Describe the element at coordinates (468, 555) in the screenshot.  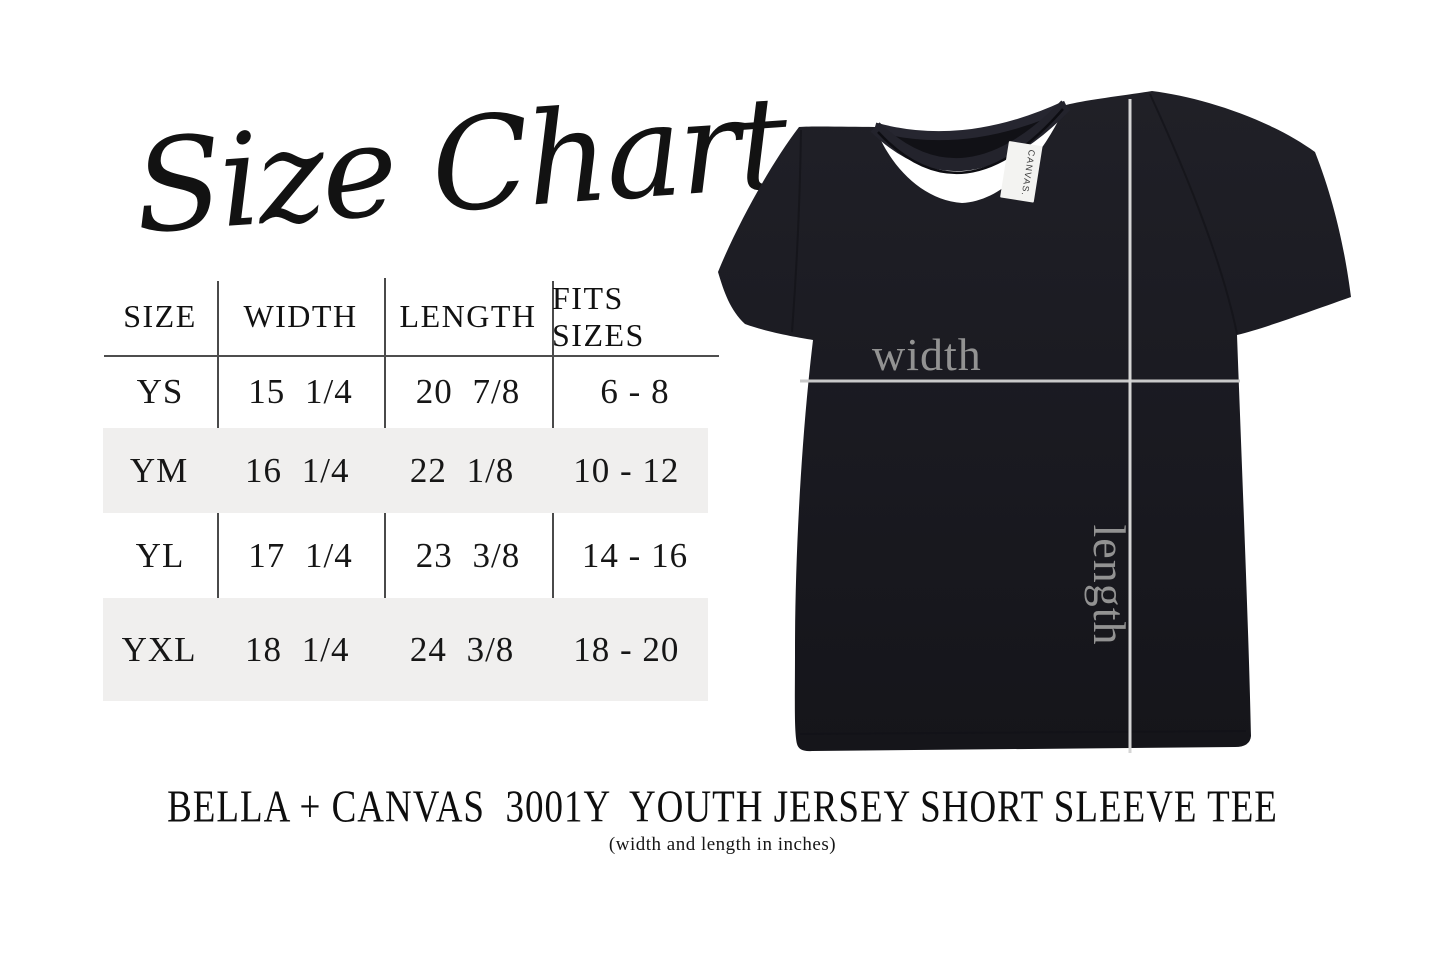
I see `cell-length: 23 3/8` at that location.